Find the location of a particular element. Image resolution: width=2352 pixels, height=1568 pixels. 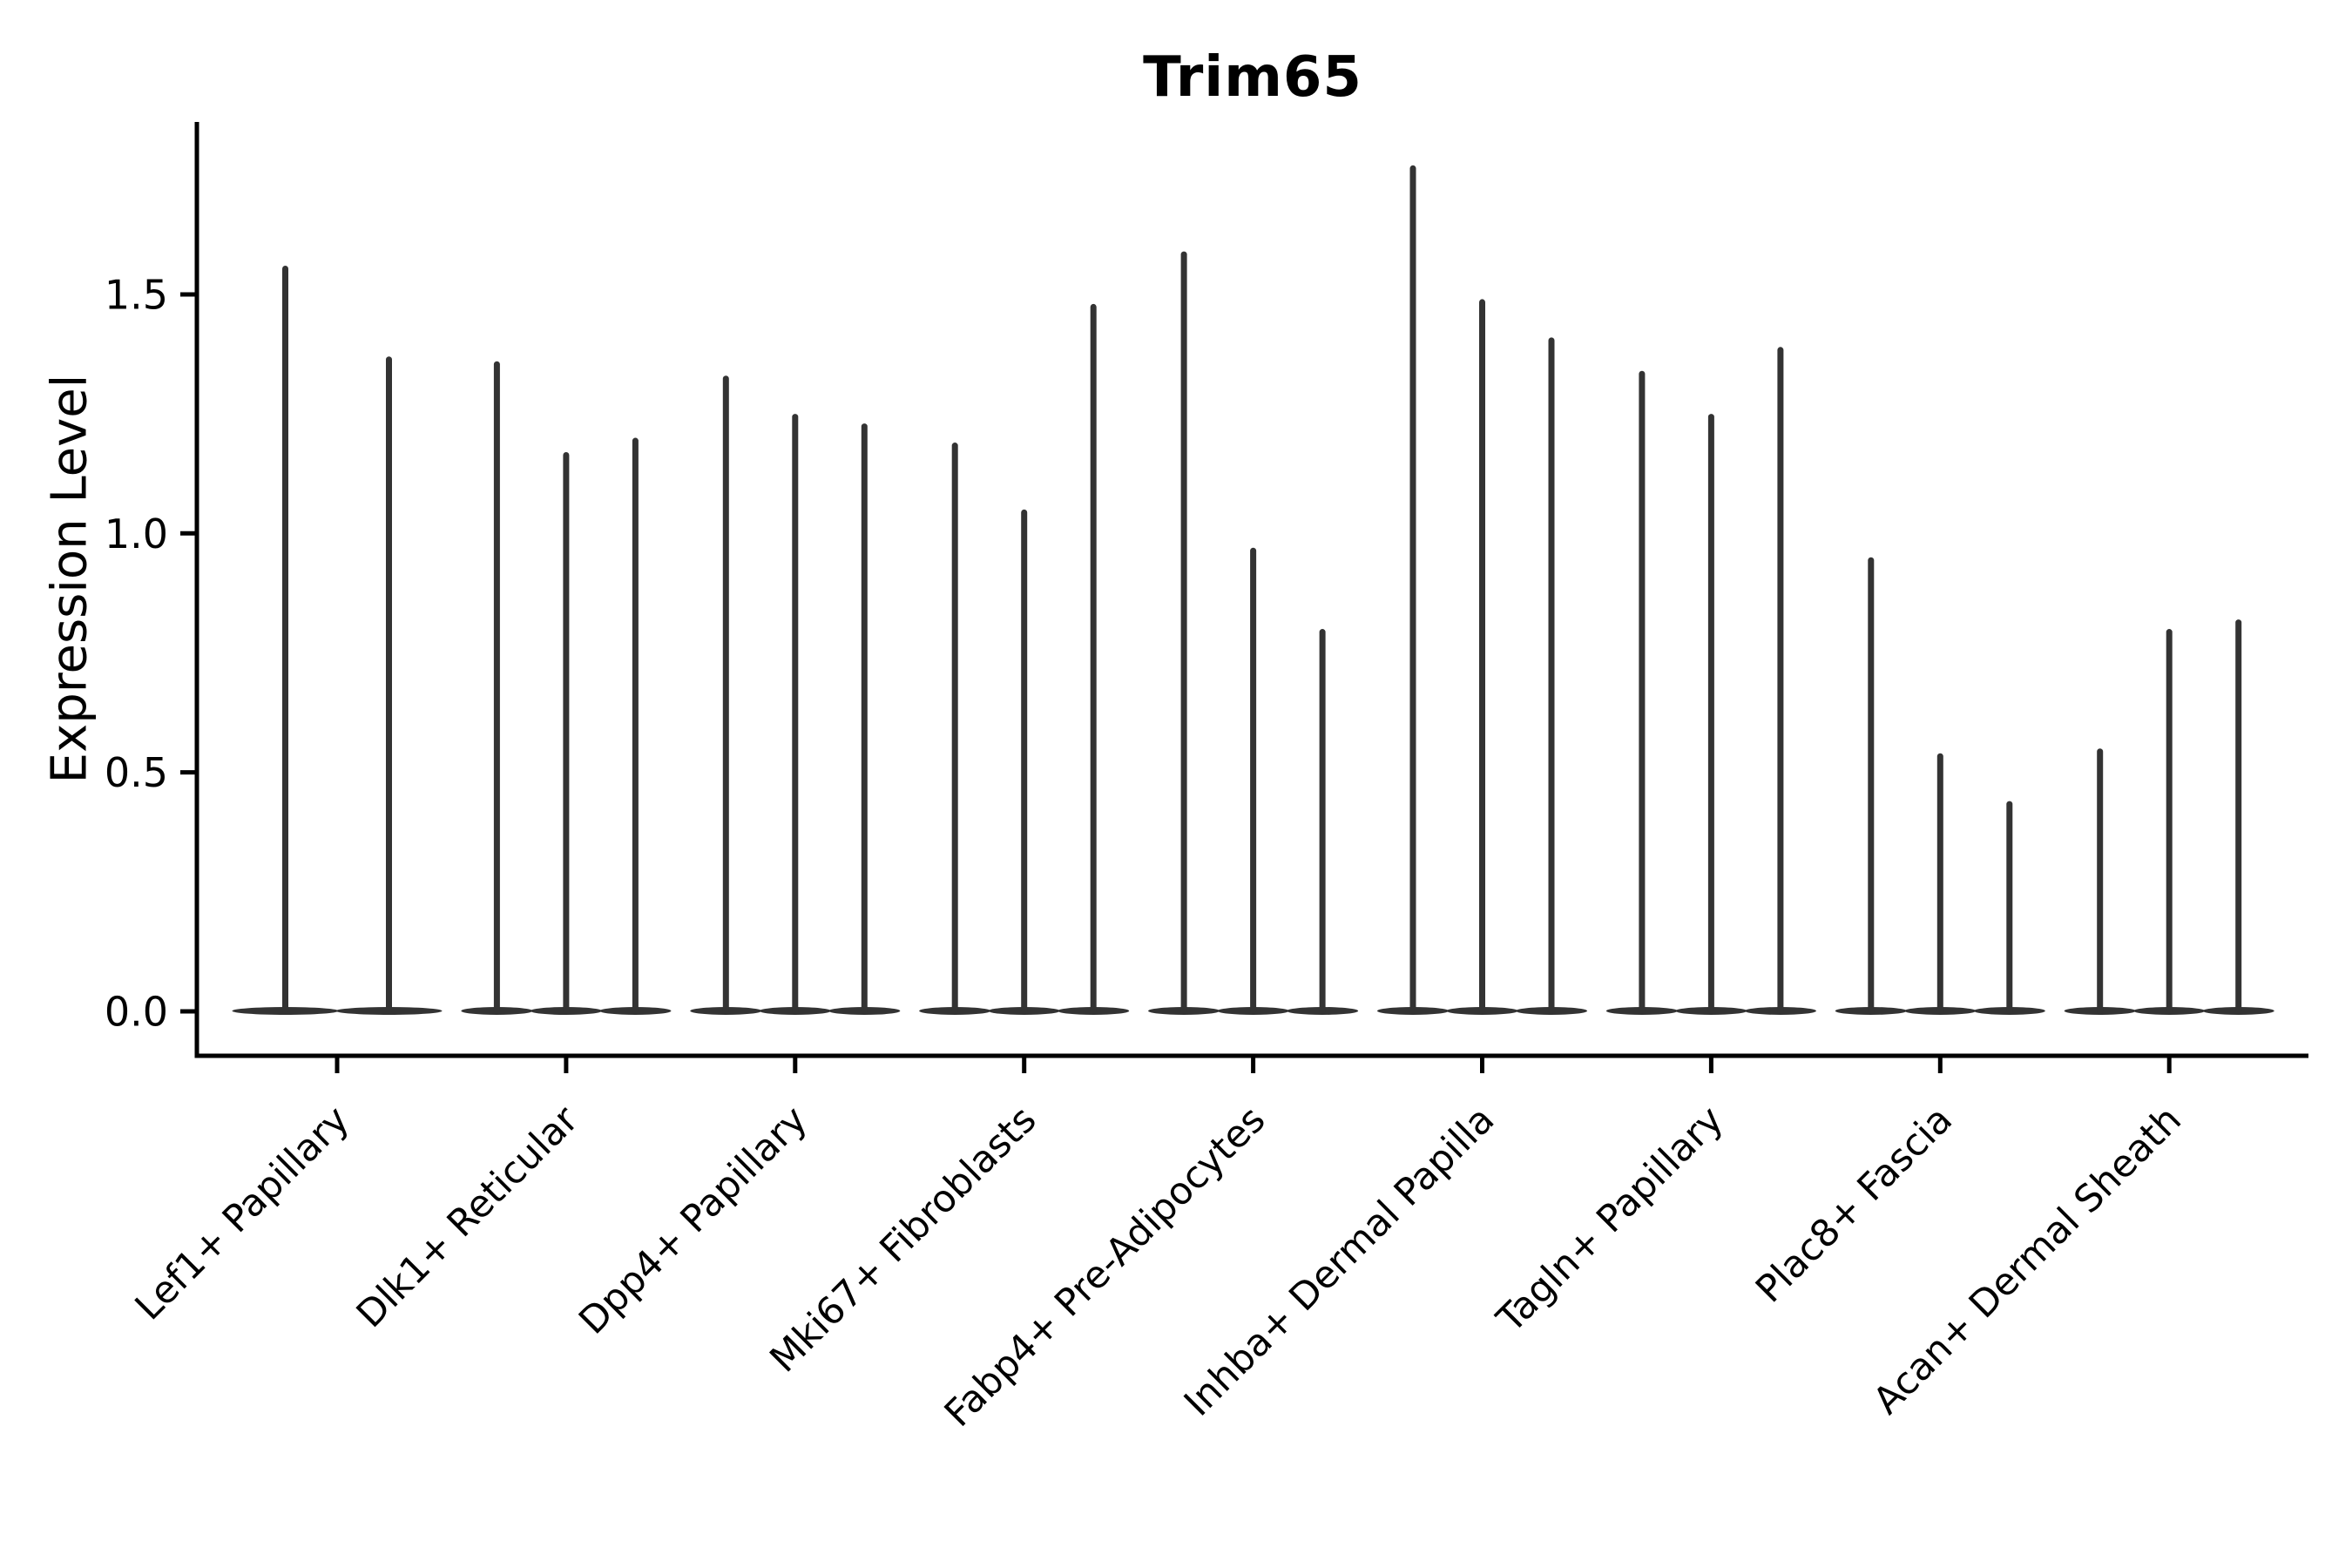

x-category-label: Dlk1+ Reticular is located at coordinates (467, 1217).